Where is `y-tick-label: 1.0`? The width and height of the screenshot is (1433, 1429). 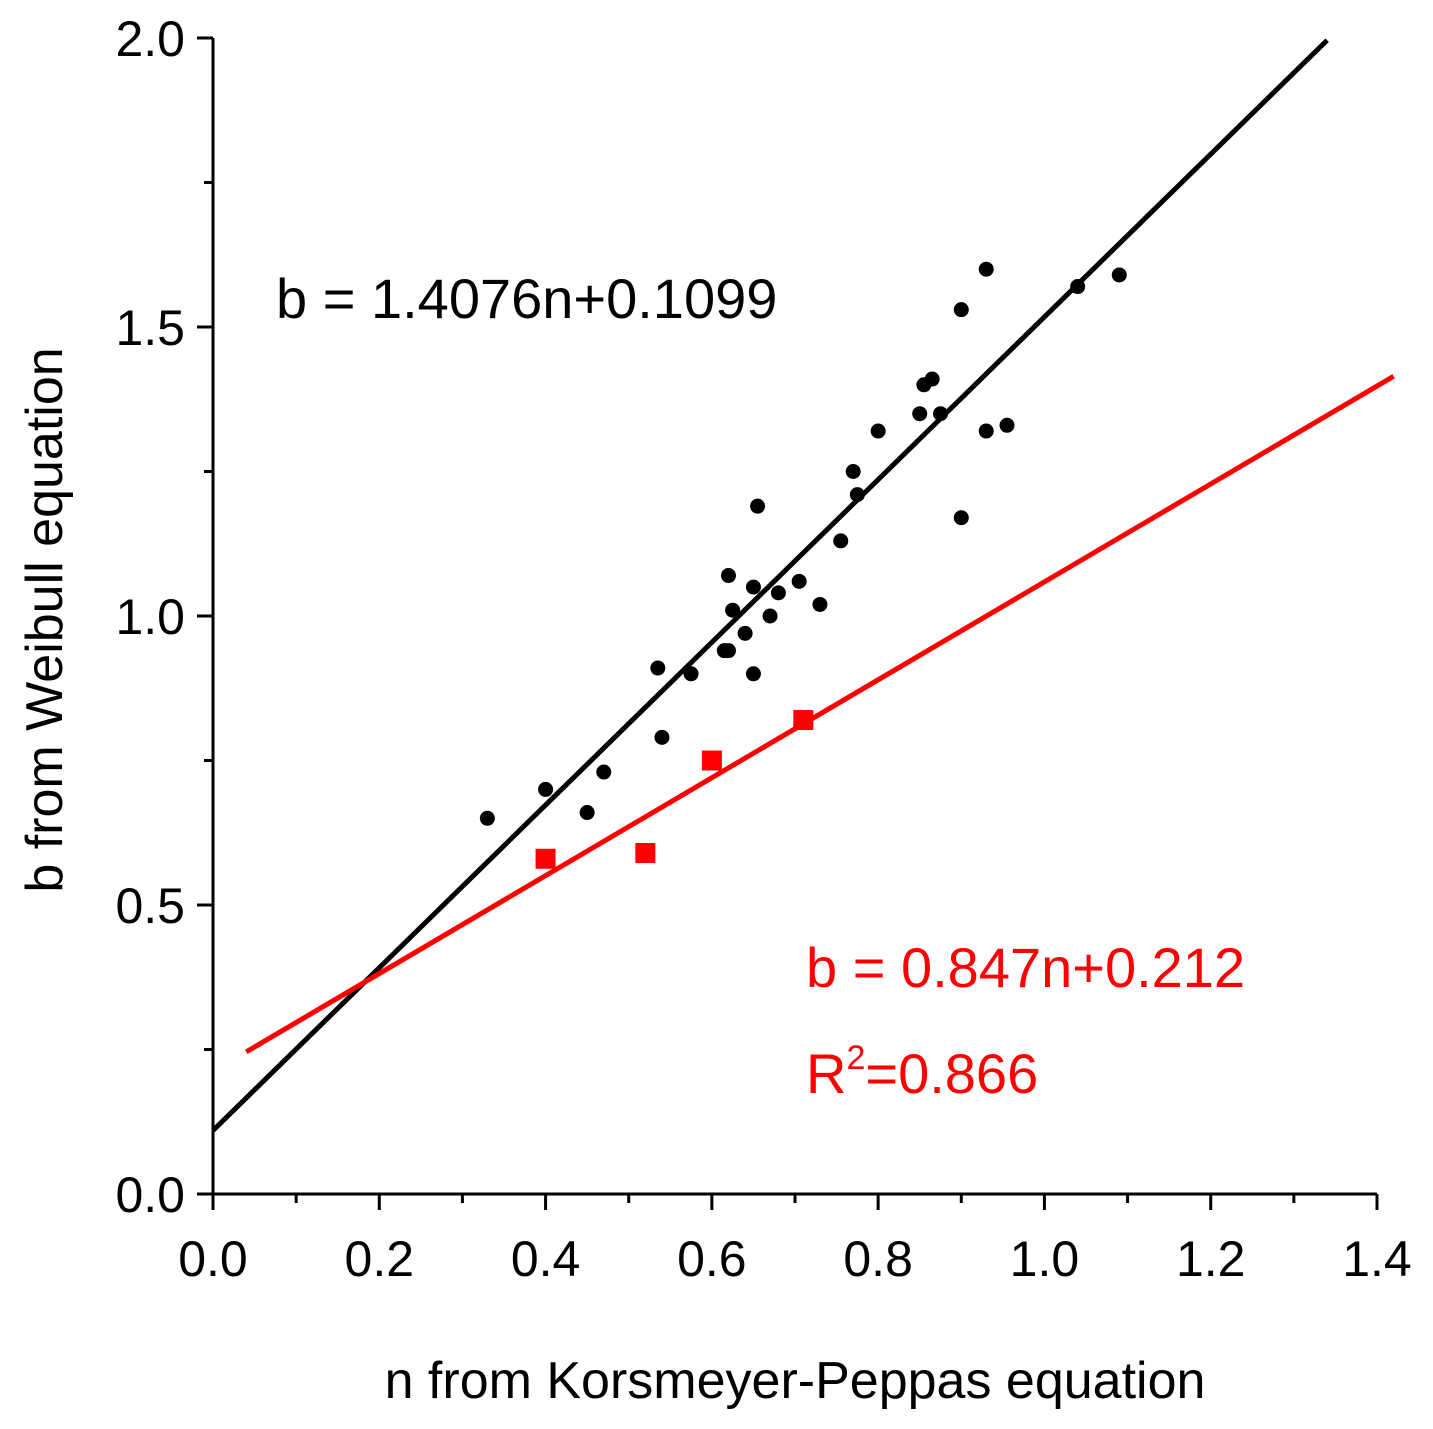 y-tick-label: 1.0 is located at coordinates (150, 617).